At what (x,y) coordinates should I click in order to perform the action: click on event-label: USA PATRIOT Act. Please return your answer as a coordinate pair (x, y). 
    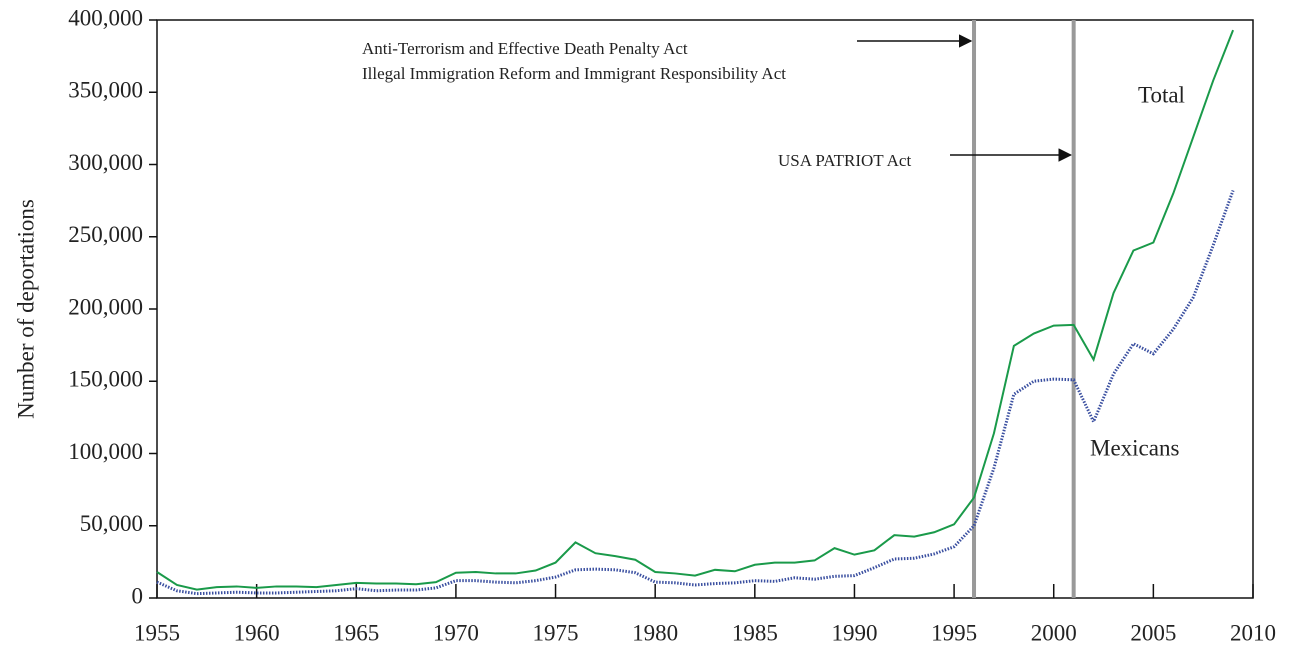
    Looking at the image, I should click on (844, 160).